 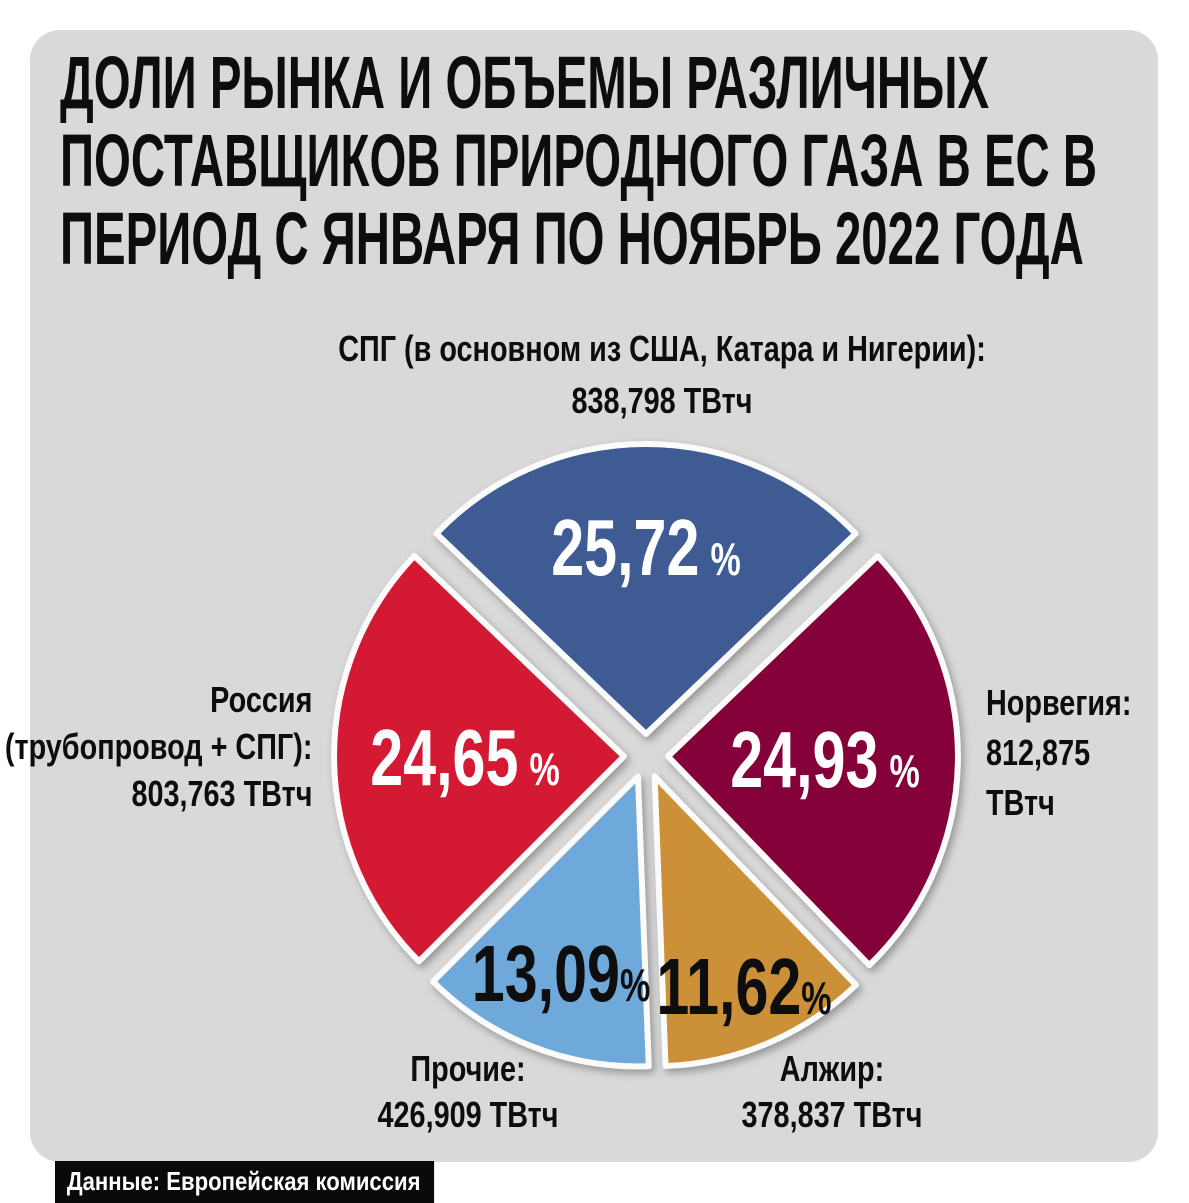 What do you see at coordinates (545, 973) in the screenshot?
I see `percent-value: 13,09` at bounding box center [545, 973].